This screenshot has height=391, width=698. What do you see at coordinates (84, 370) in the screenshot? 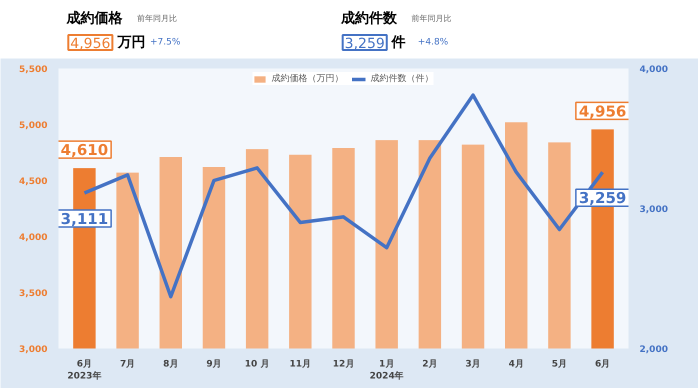
I see `x-tick-label: 6月 2023年` at bounding box center [84, 370].